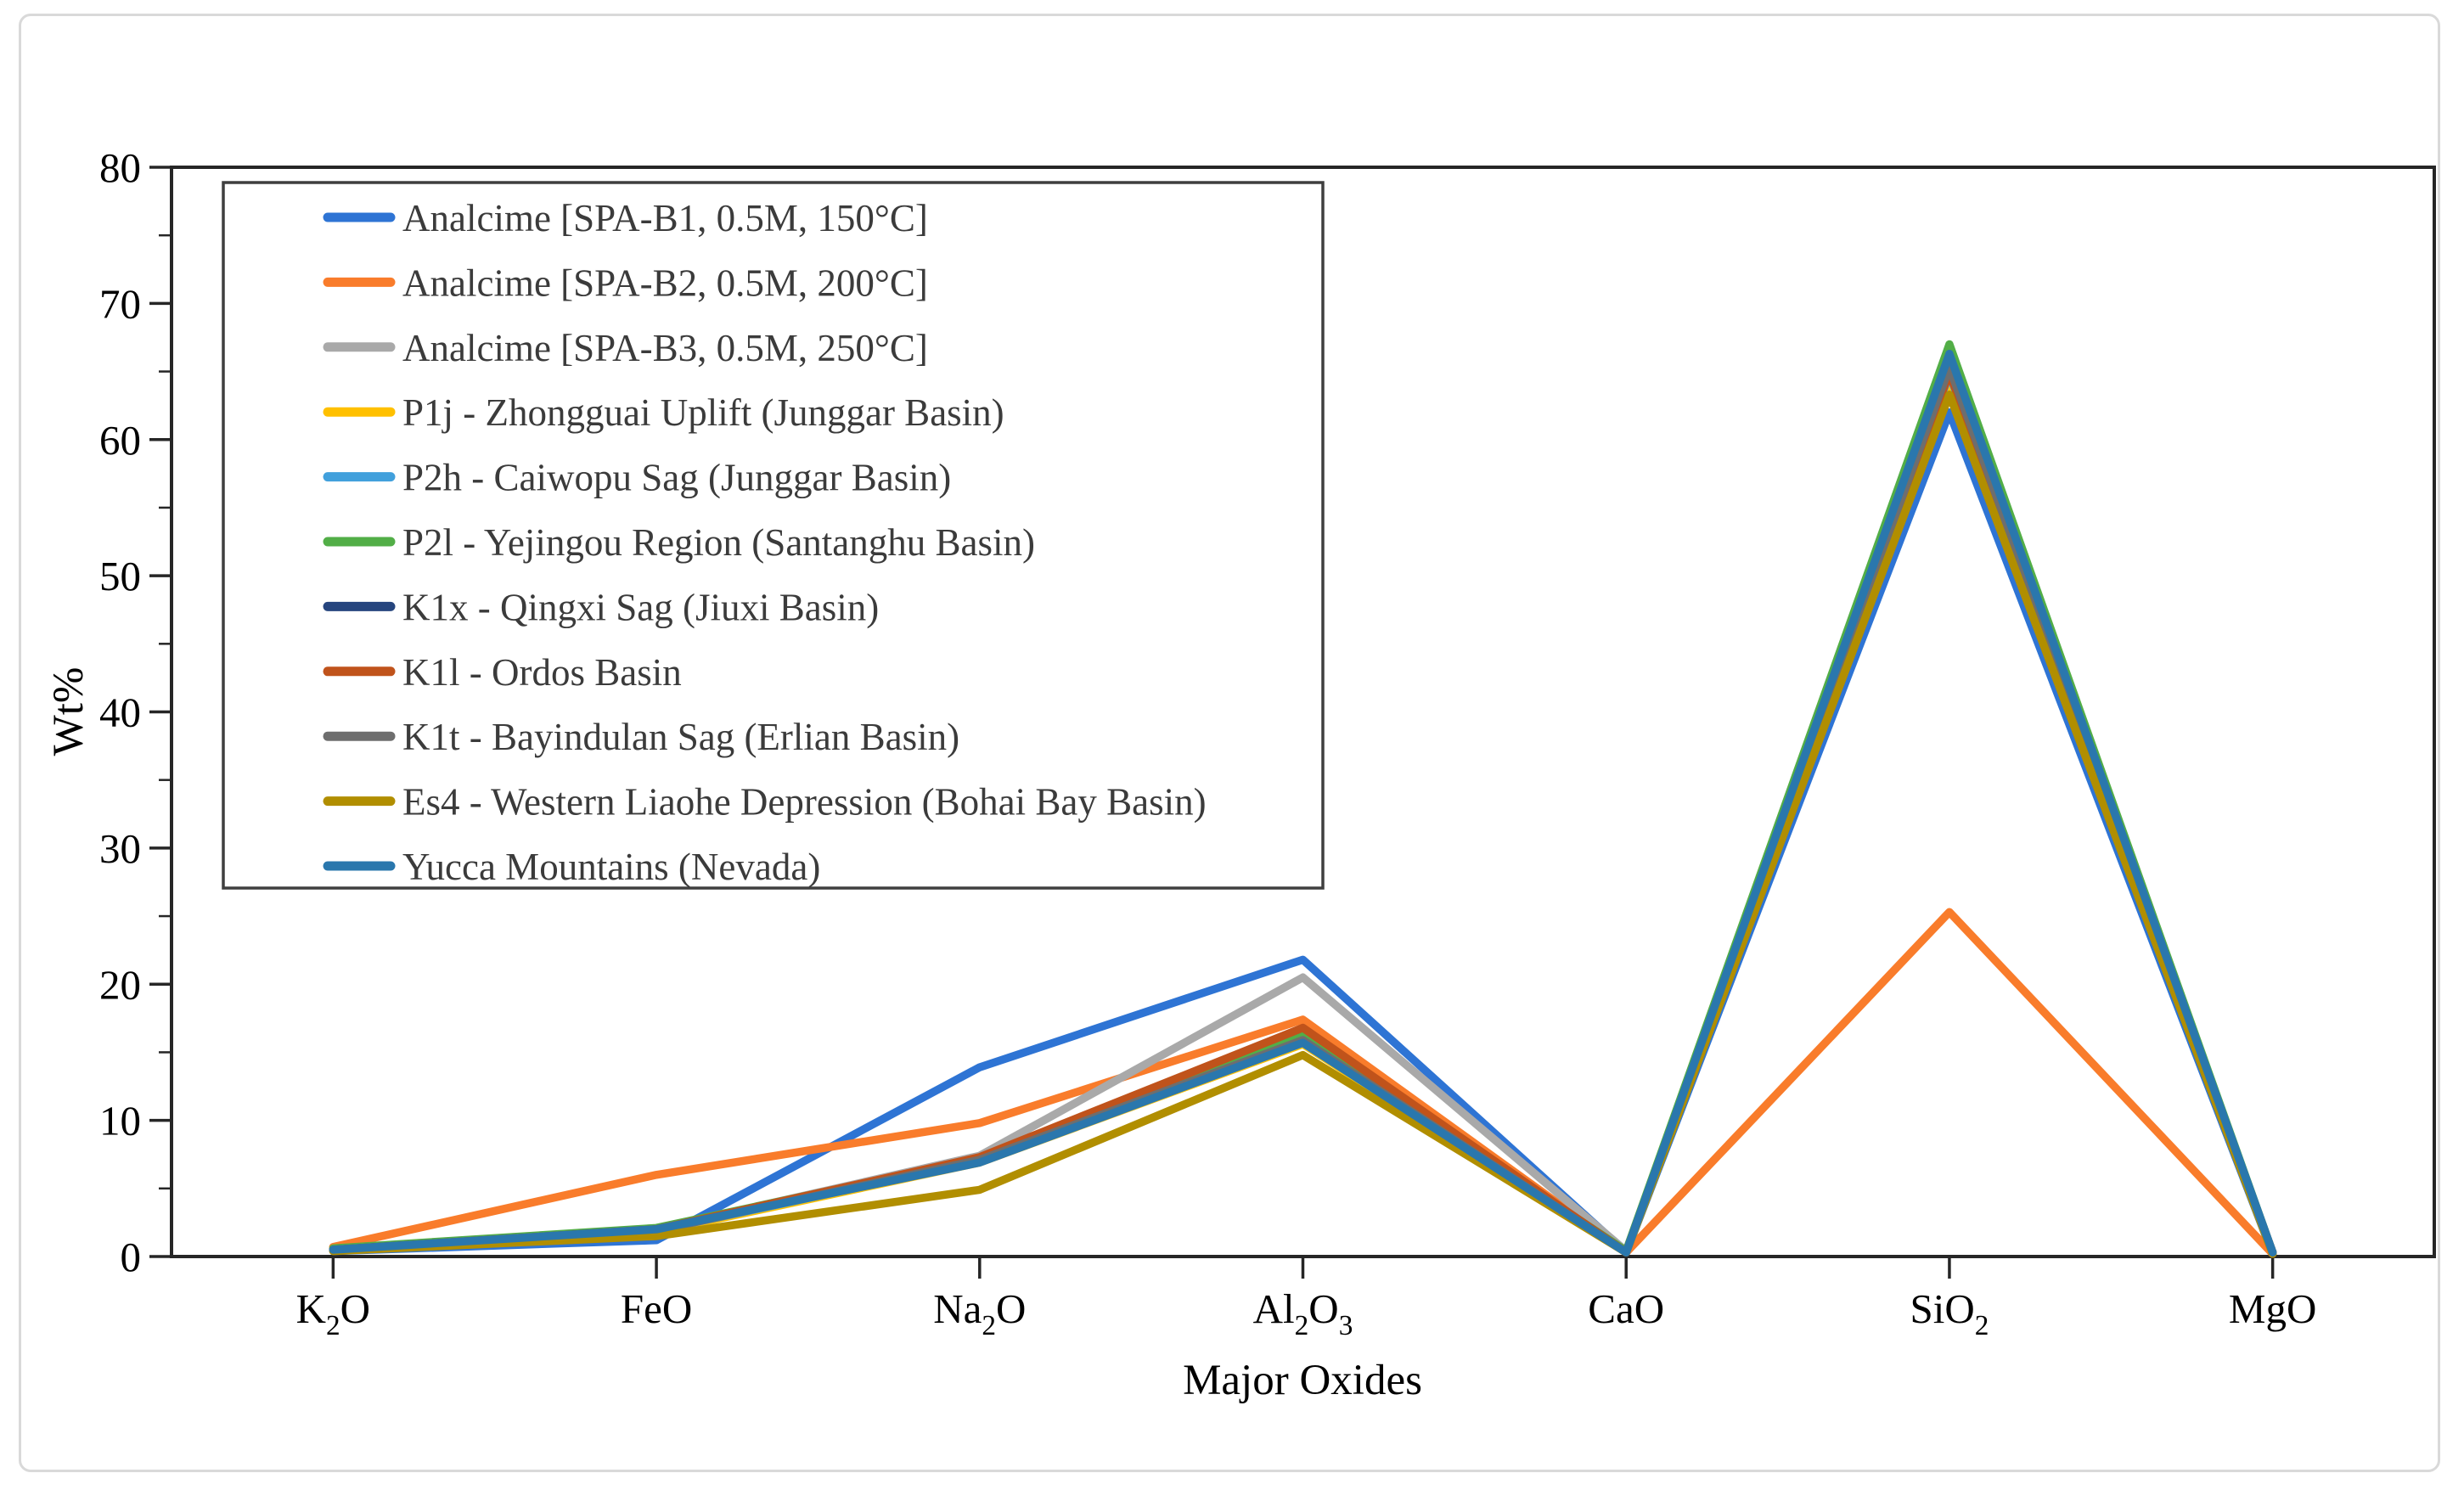  I want to click on legend-label: Analcime [SPA-B2, 0.5M, 200°C], so click(665, 282).